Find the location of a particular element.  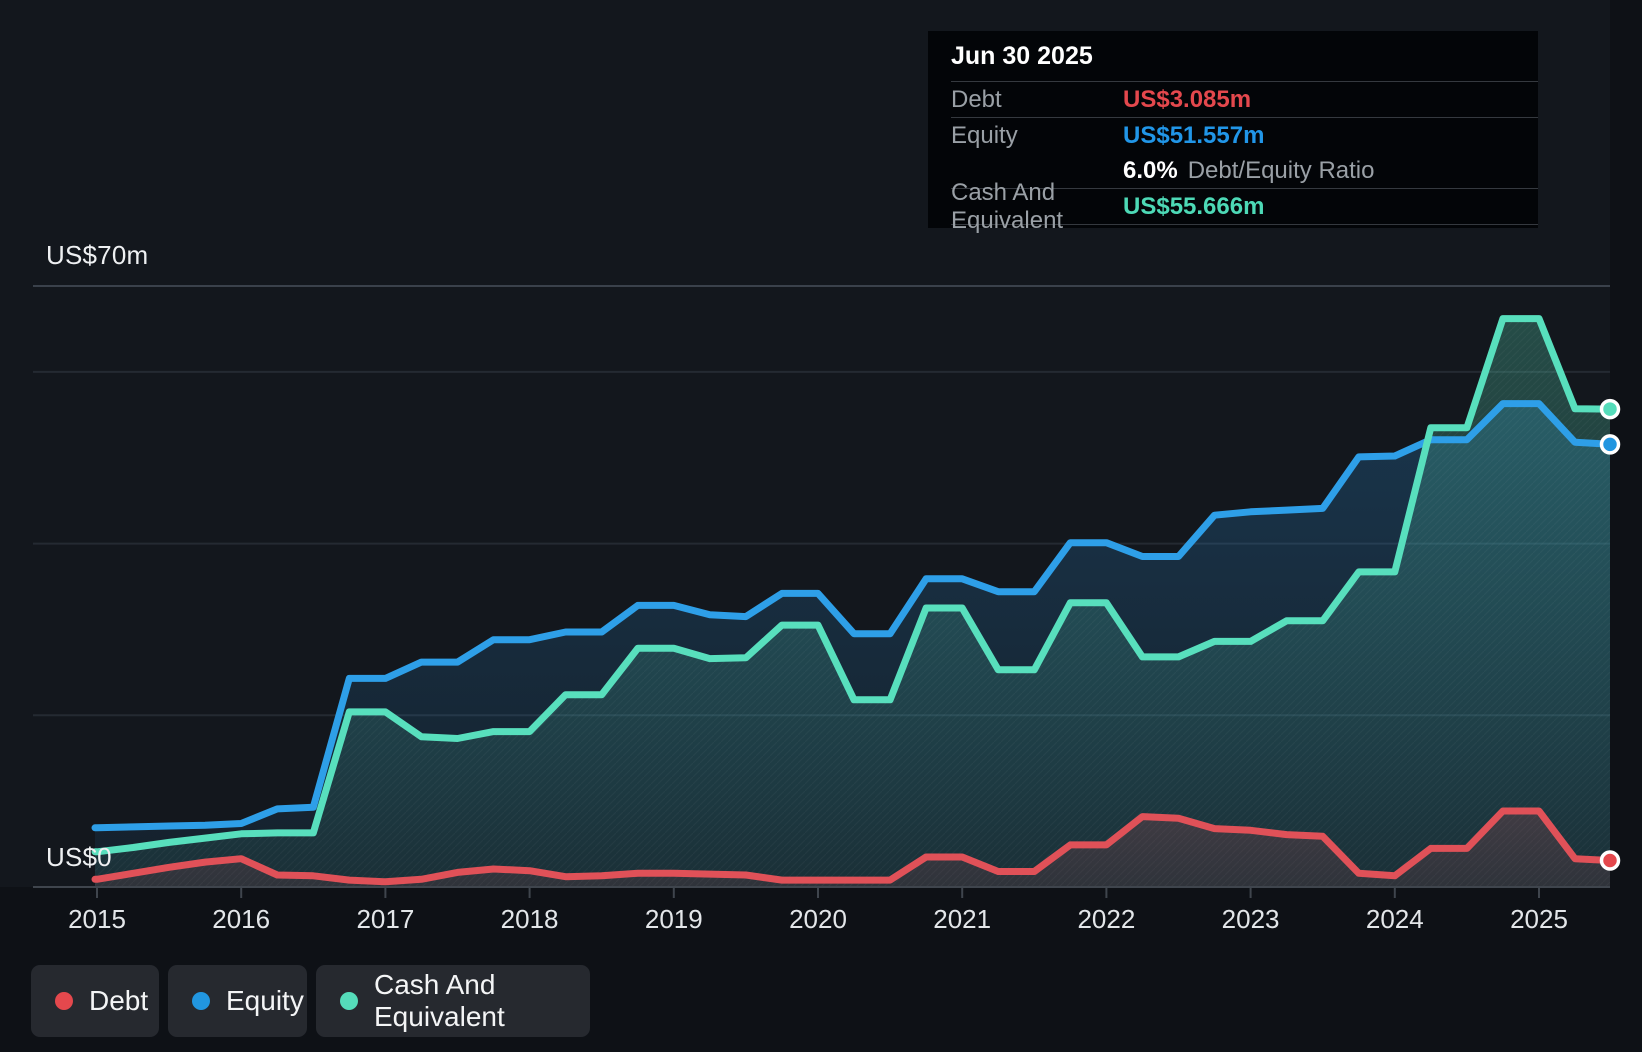

equity-dot-icon is located at coordinates (201, 1001).